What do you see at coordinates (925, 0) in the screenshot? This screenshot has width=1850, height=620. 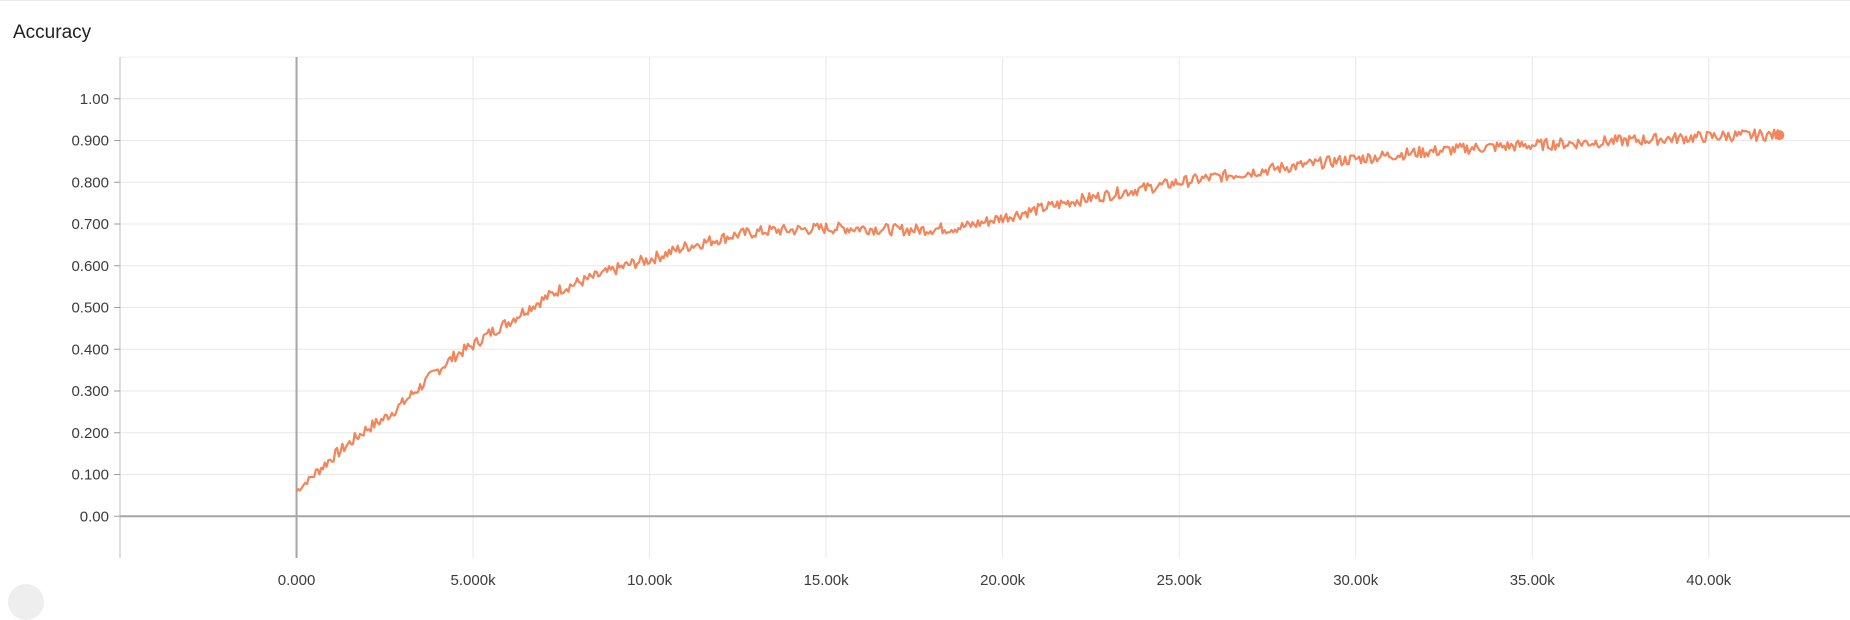 I see `top-divider` at bounding box center [925, 0].